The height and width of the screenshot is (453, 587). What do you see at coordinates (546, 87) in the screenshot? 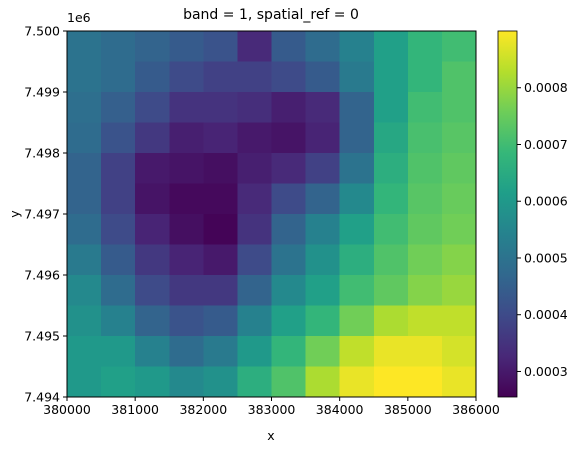
I see `colorbar-tick-label: 0.0008` at bounding box center [546, 87].